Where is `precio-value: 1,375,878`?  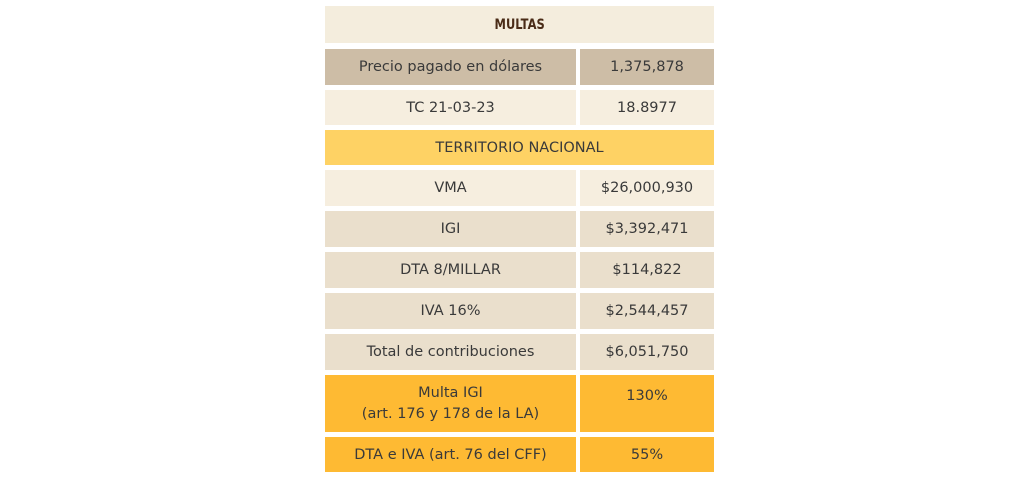 precio-value: 1,375,878 is located at coordinates (647, 67).